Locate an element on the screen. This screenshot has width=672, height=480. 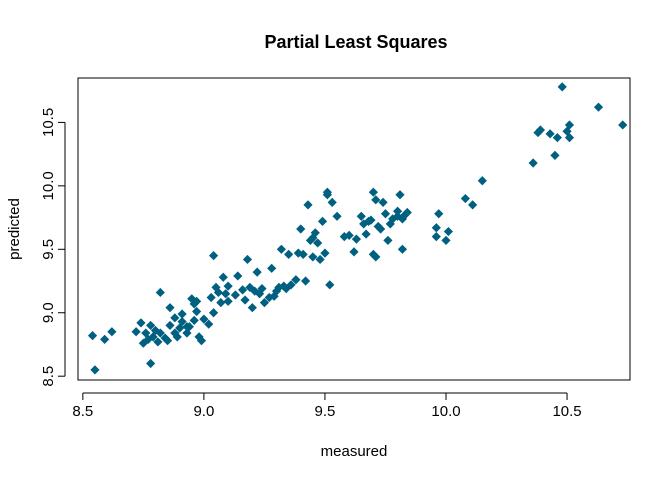
y-axis: 8.5 9.0 9.5 10.0 10.5 is located at coordinates (53, 247).